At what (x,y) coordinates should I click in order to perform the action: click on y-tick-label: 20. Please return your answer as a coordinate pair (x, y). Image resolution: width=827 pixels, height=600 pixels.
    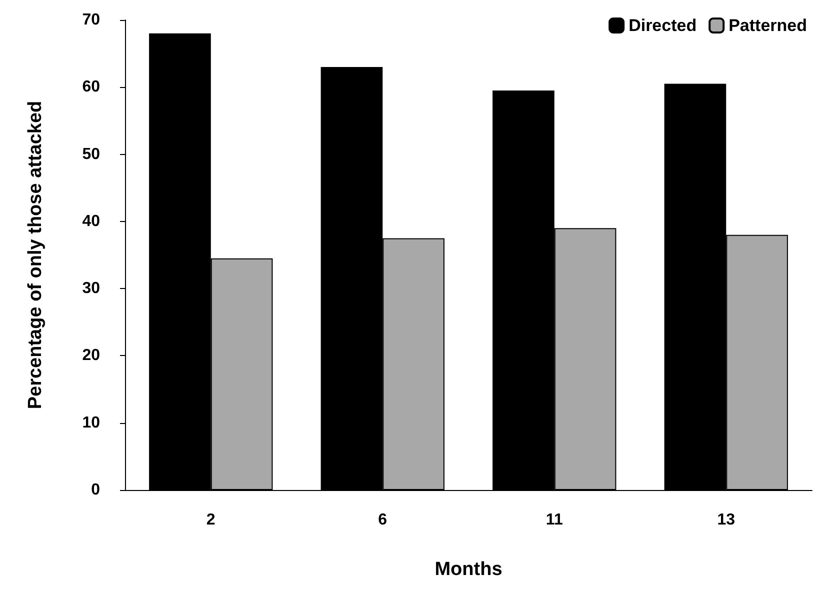
    Looking at the image, I should click on (91, 355).